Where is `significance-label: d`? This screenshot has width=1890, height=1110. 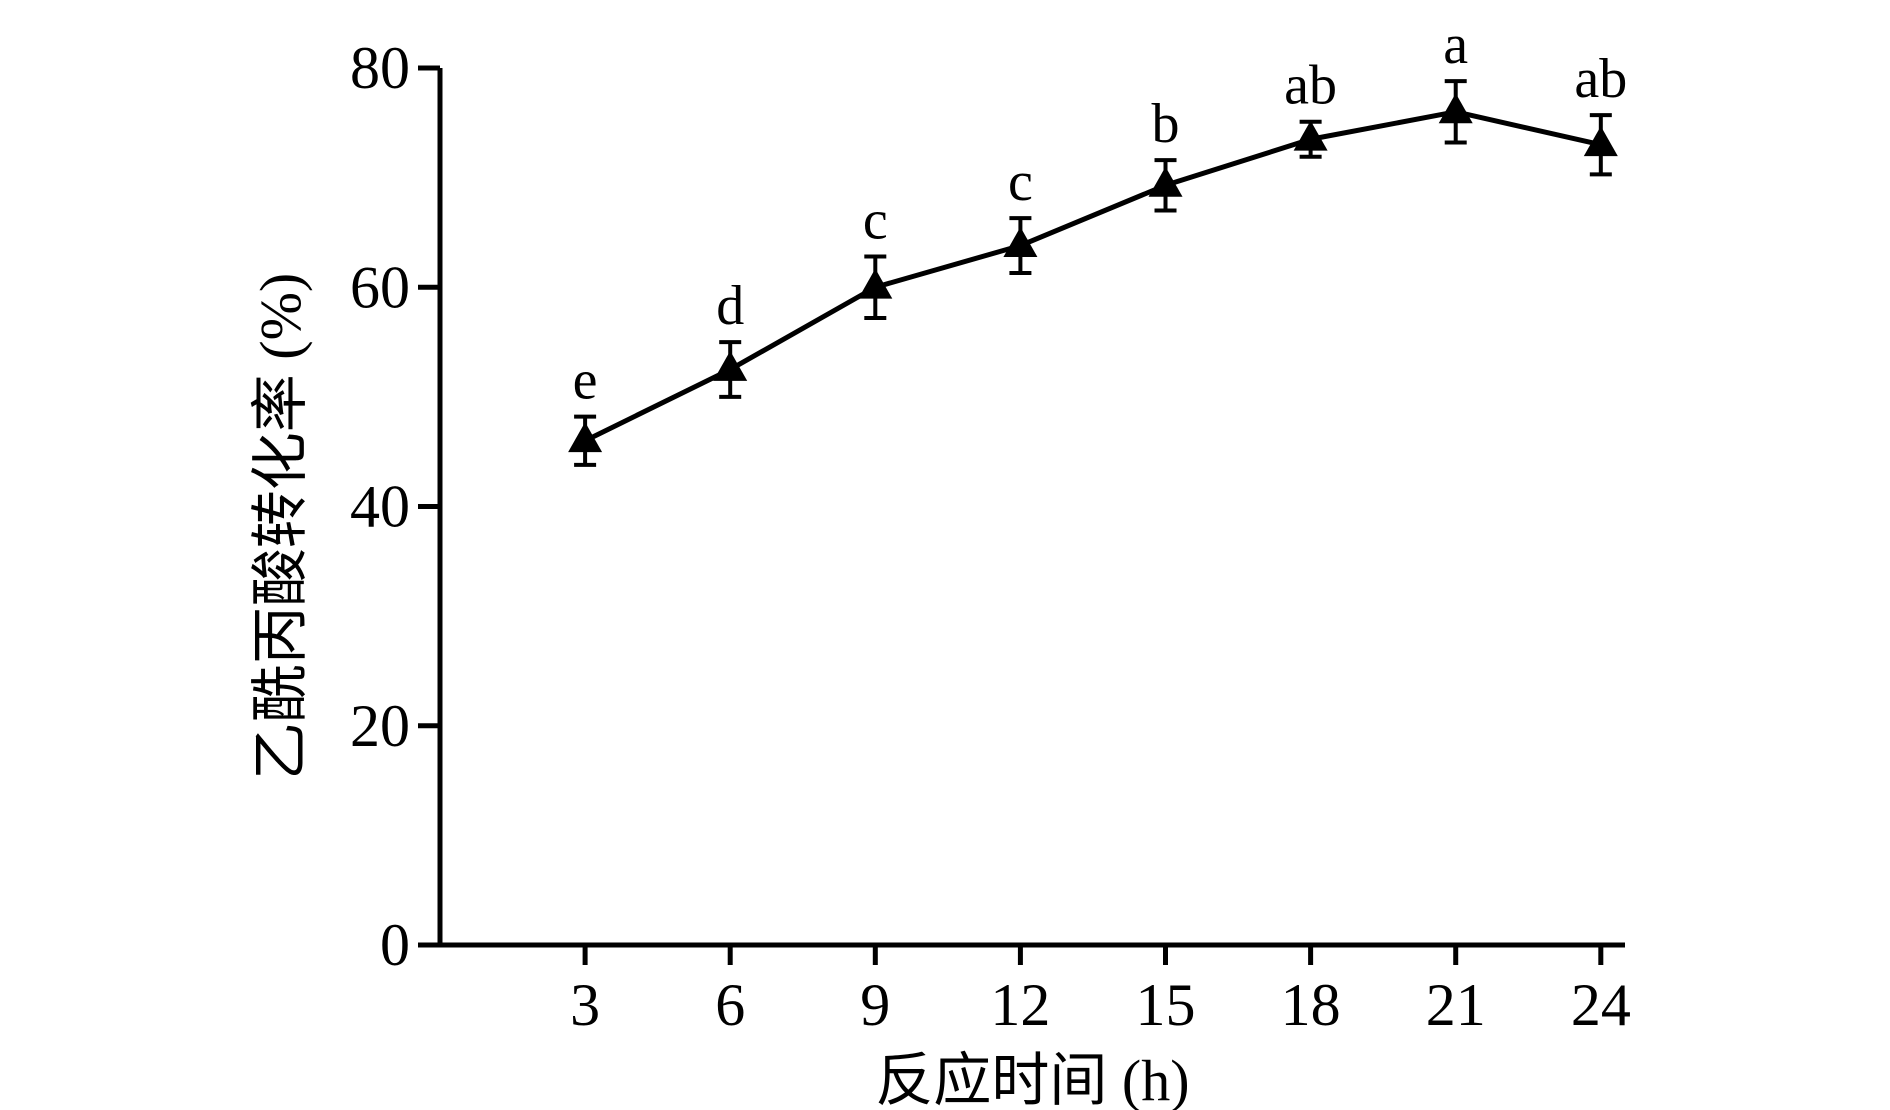 significance-label: d is located at coordinates (730, 306).